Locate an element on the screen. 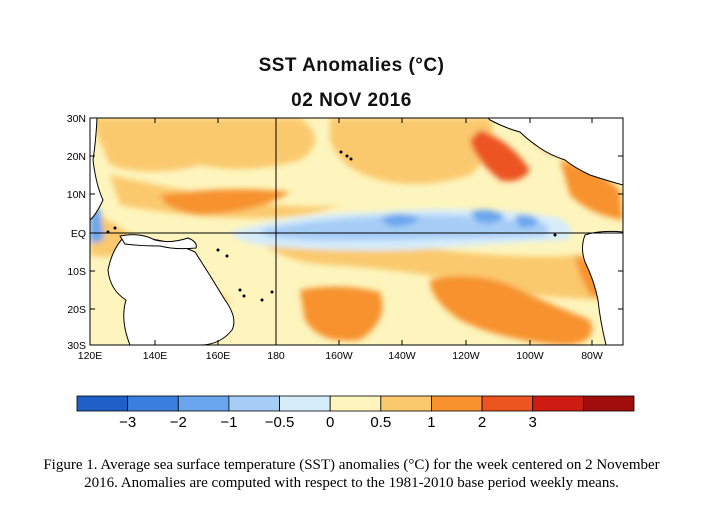 The width and height of the screenshot is (703, 515). lon-label: 180 is located at coordinates (276, 356).